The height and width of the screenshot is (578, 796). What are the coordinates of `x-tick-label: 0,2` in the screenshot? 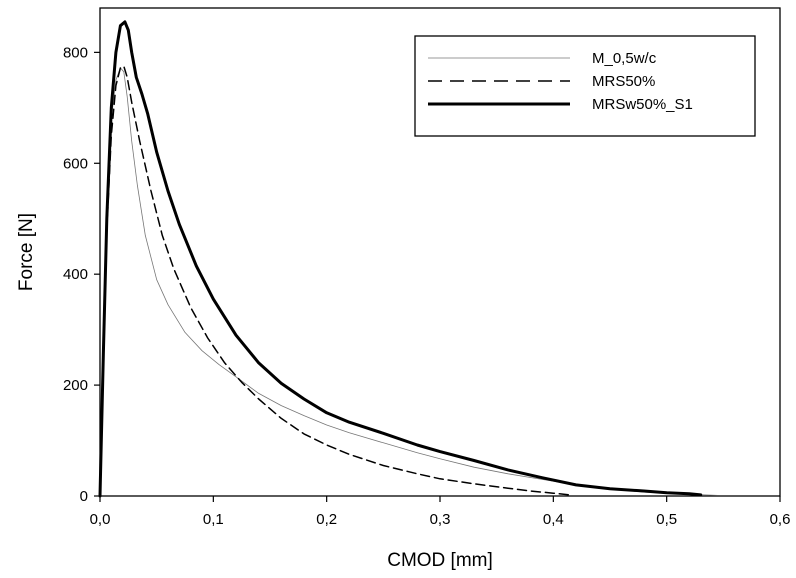 It's located at (326, 519).